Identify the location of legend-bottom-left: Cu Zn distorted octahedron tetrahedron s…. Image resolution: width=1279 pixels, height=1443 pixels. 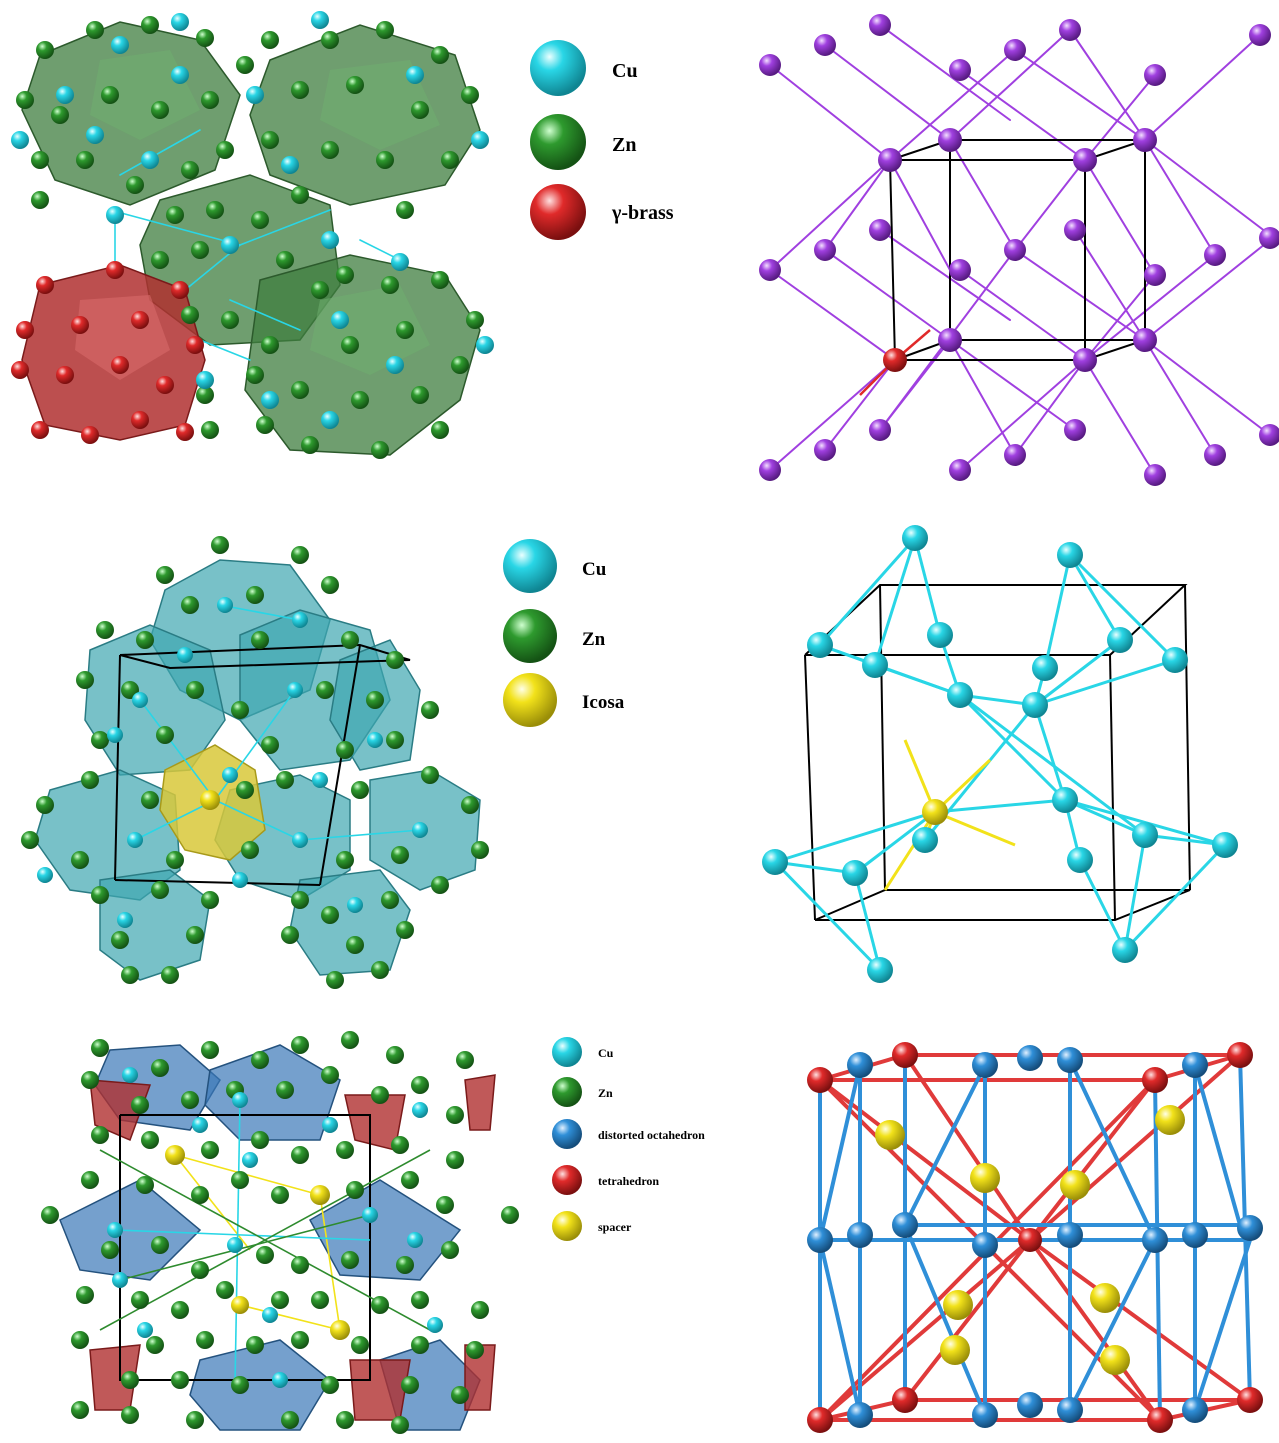
(628, 1139).